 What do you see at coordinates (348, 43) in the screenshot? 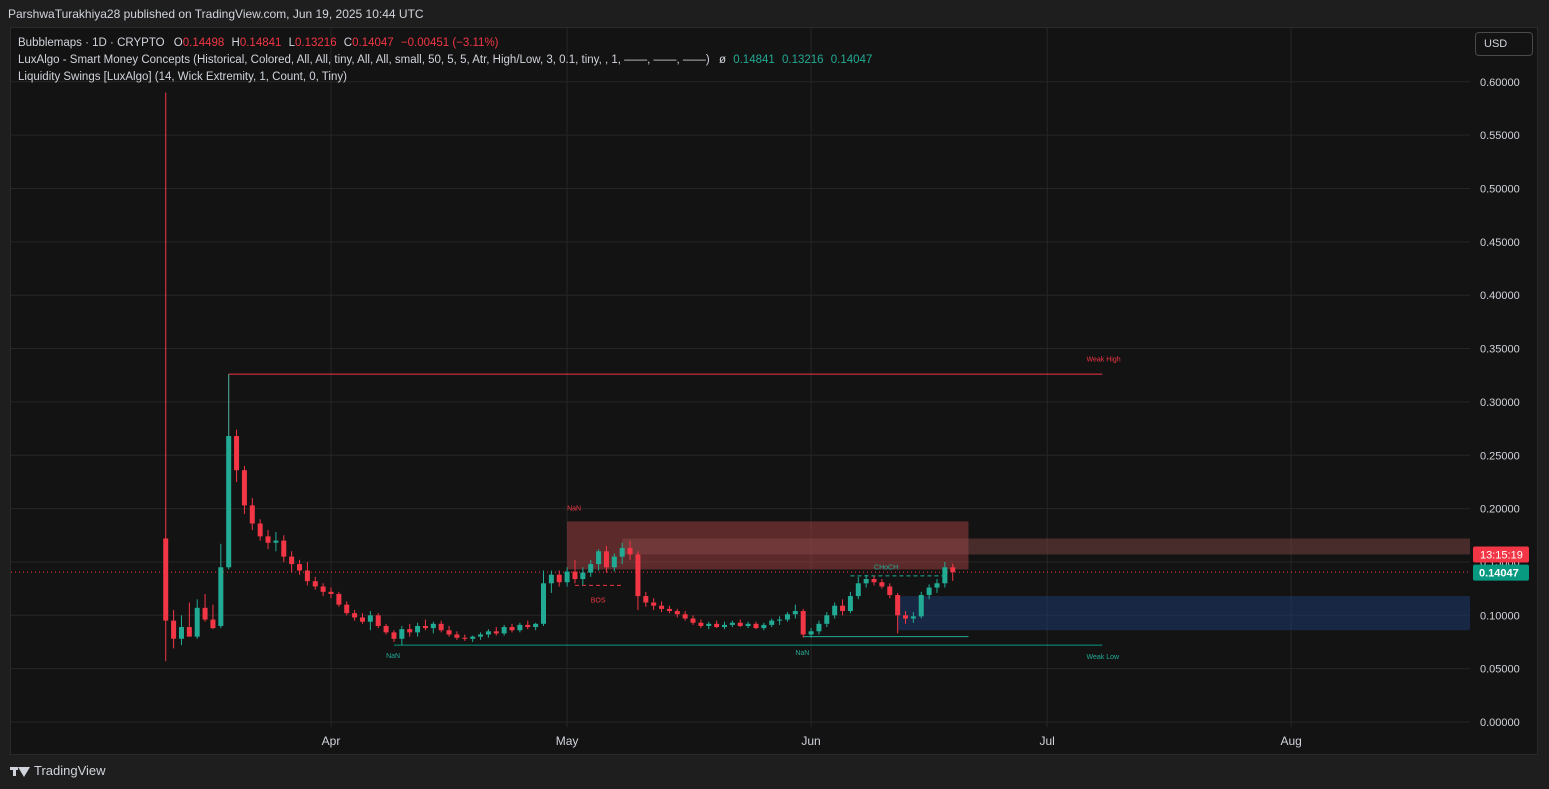
I see `ohlc-close-label: C` at bounding box center [348, 43].